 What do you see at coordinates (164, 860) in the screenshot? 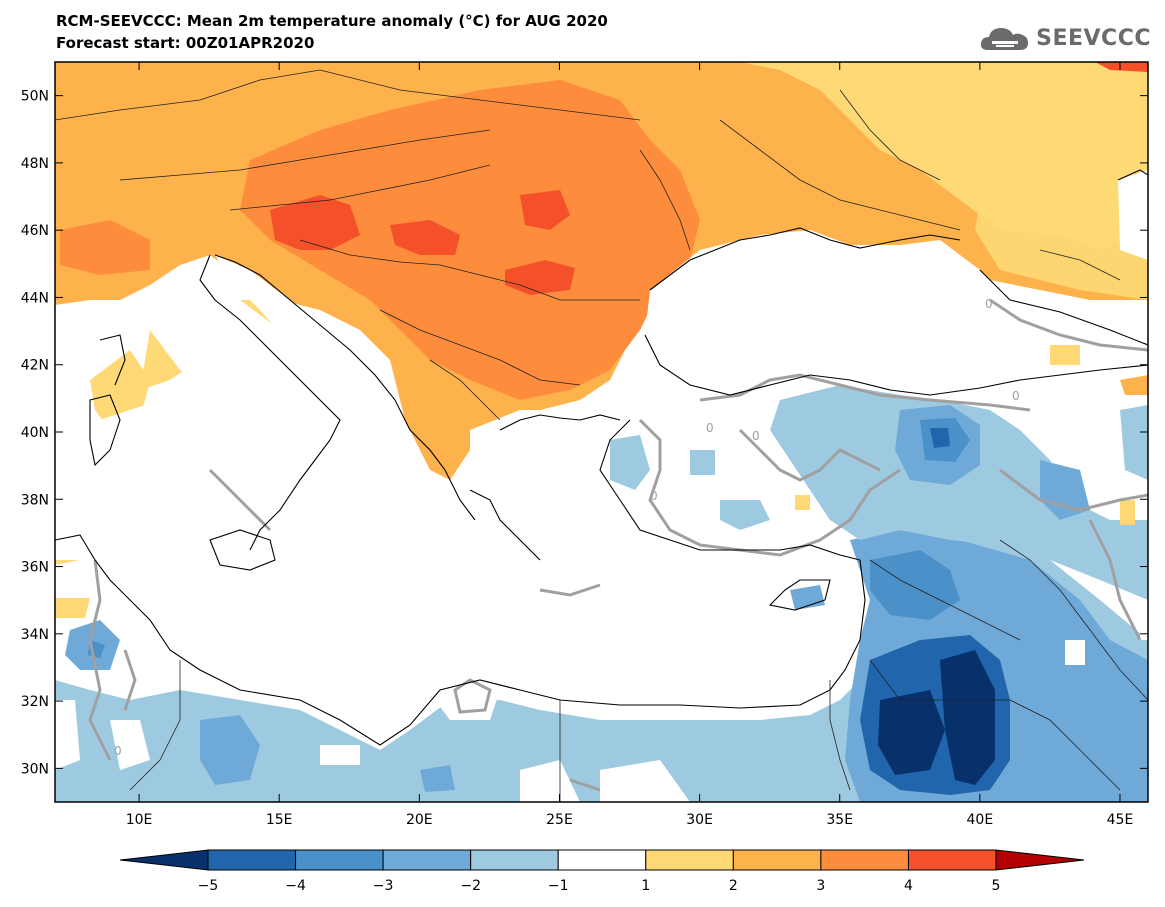
I see `colorbar-lower-extension` at bounding box center [164, 860].